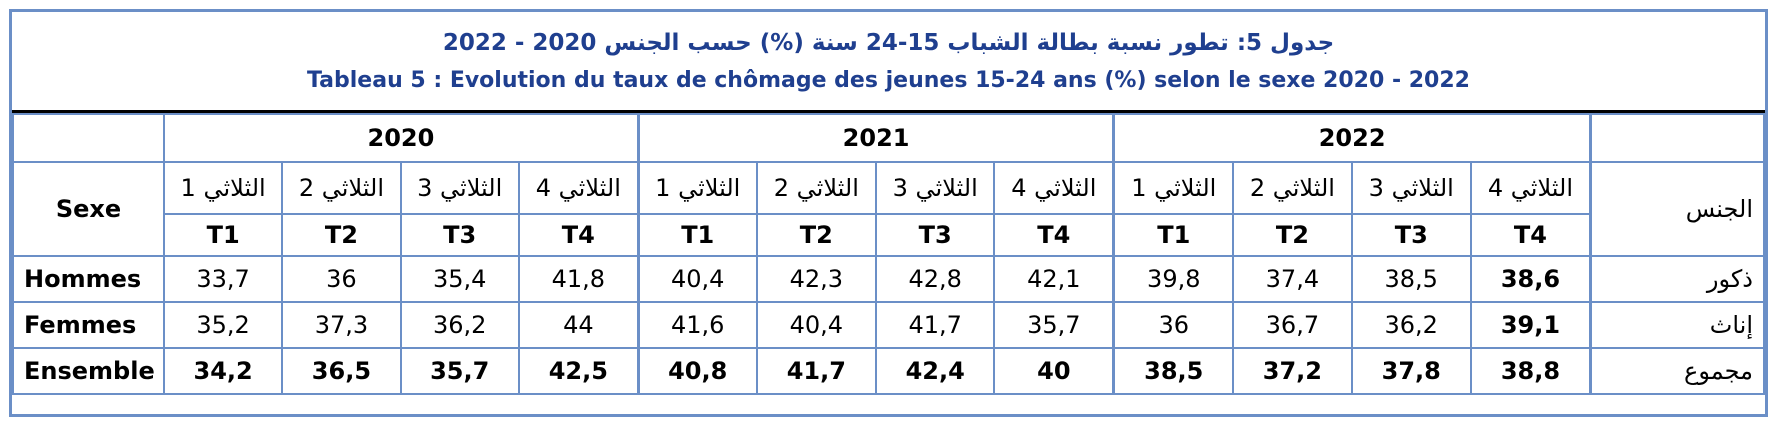  I want to click on table-cell: 40,8, so click(697, 371).